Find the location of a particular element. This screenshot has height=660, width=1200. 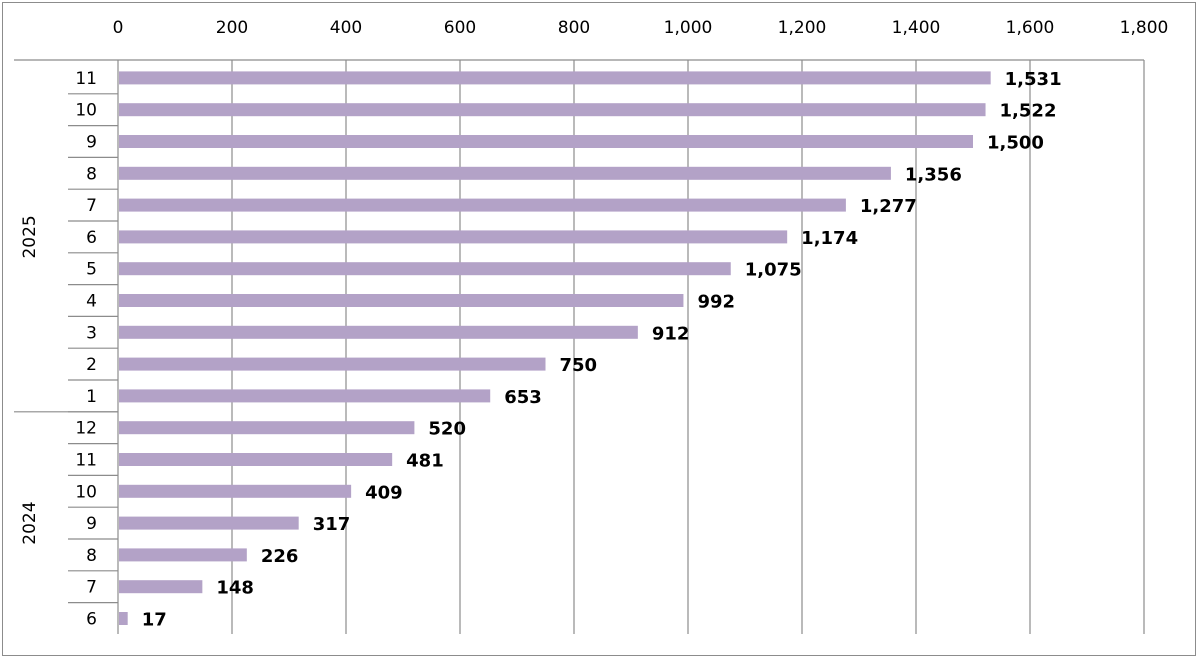

x-tick-label: 1,400 is located at coordinates (916, 28).